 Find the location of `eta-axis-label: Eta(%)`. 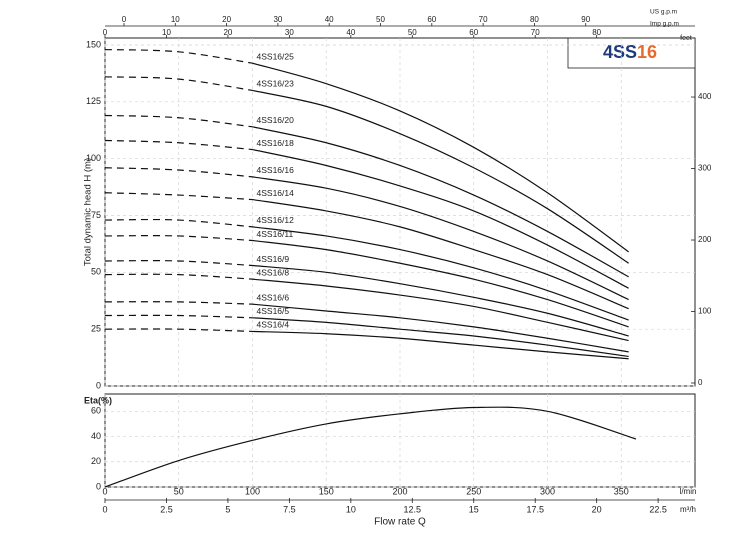

eta-axis-label: Eta(%) is located at coordinates (98, 400).